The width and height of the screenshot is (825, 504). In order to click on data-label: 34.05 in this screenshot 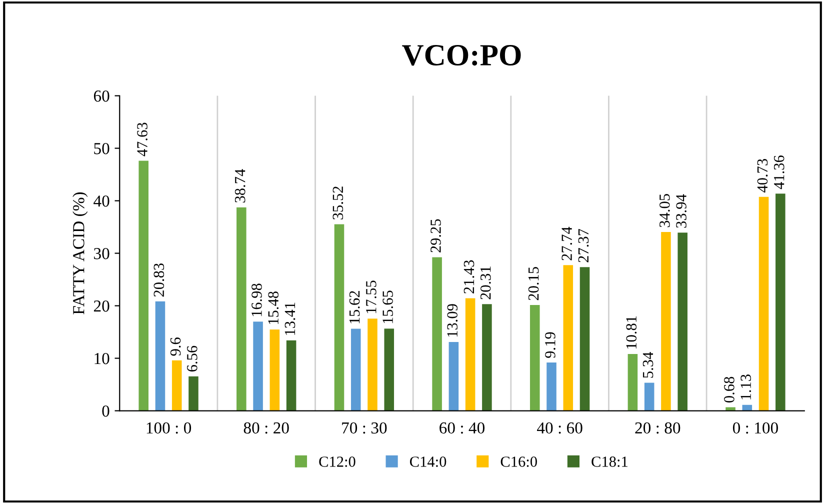, I will do `click(664, 211)`.